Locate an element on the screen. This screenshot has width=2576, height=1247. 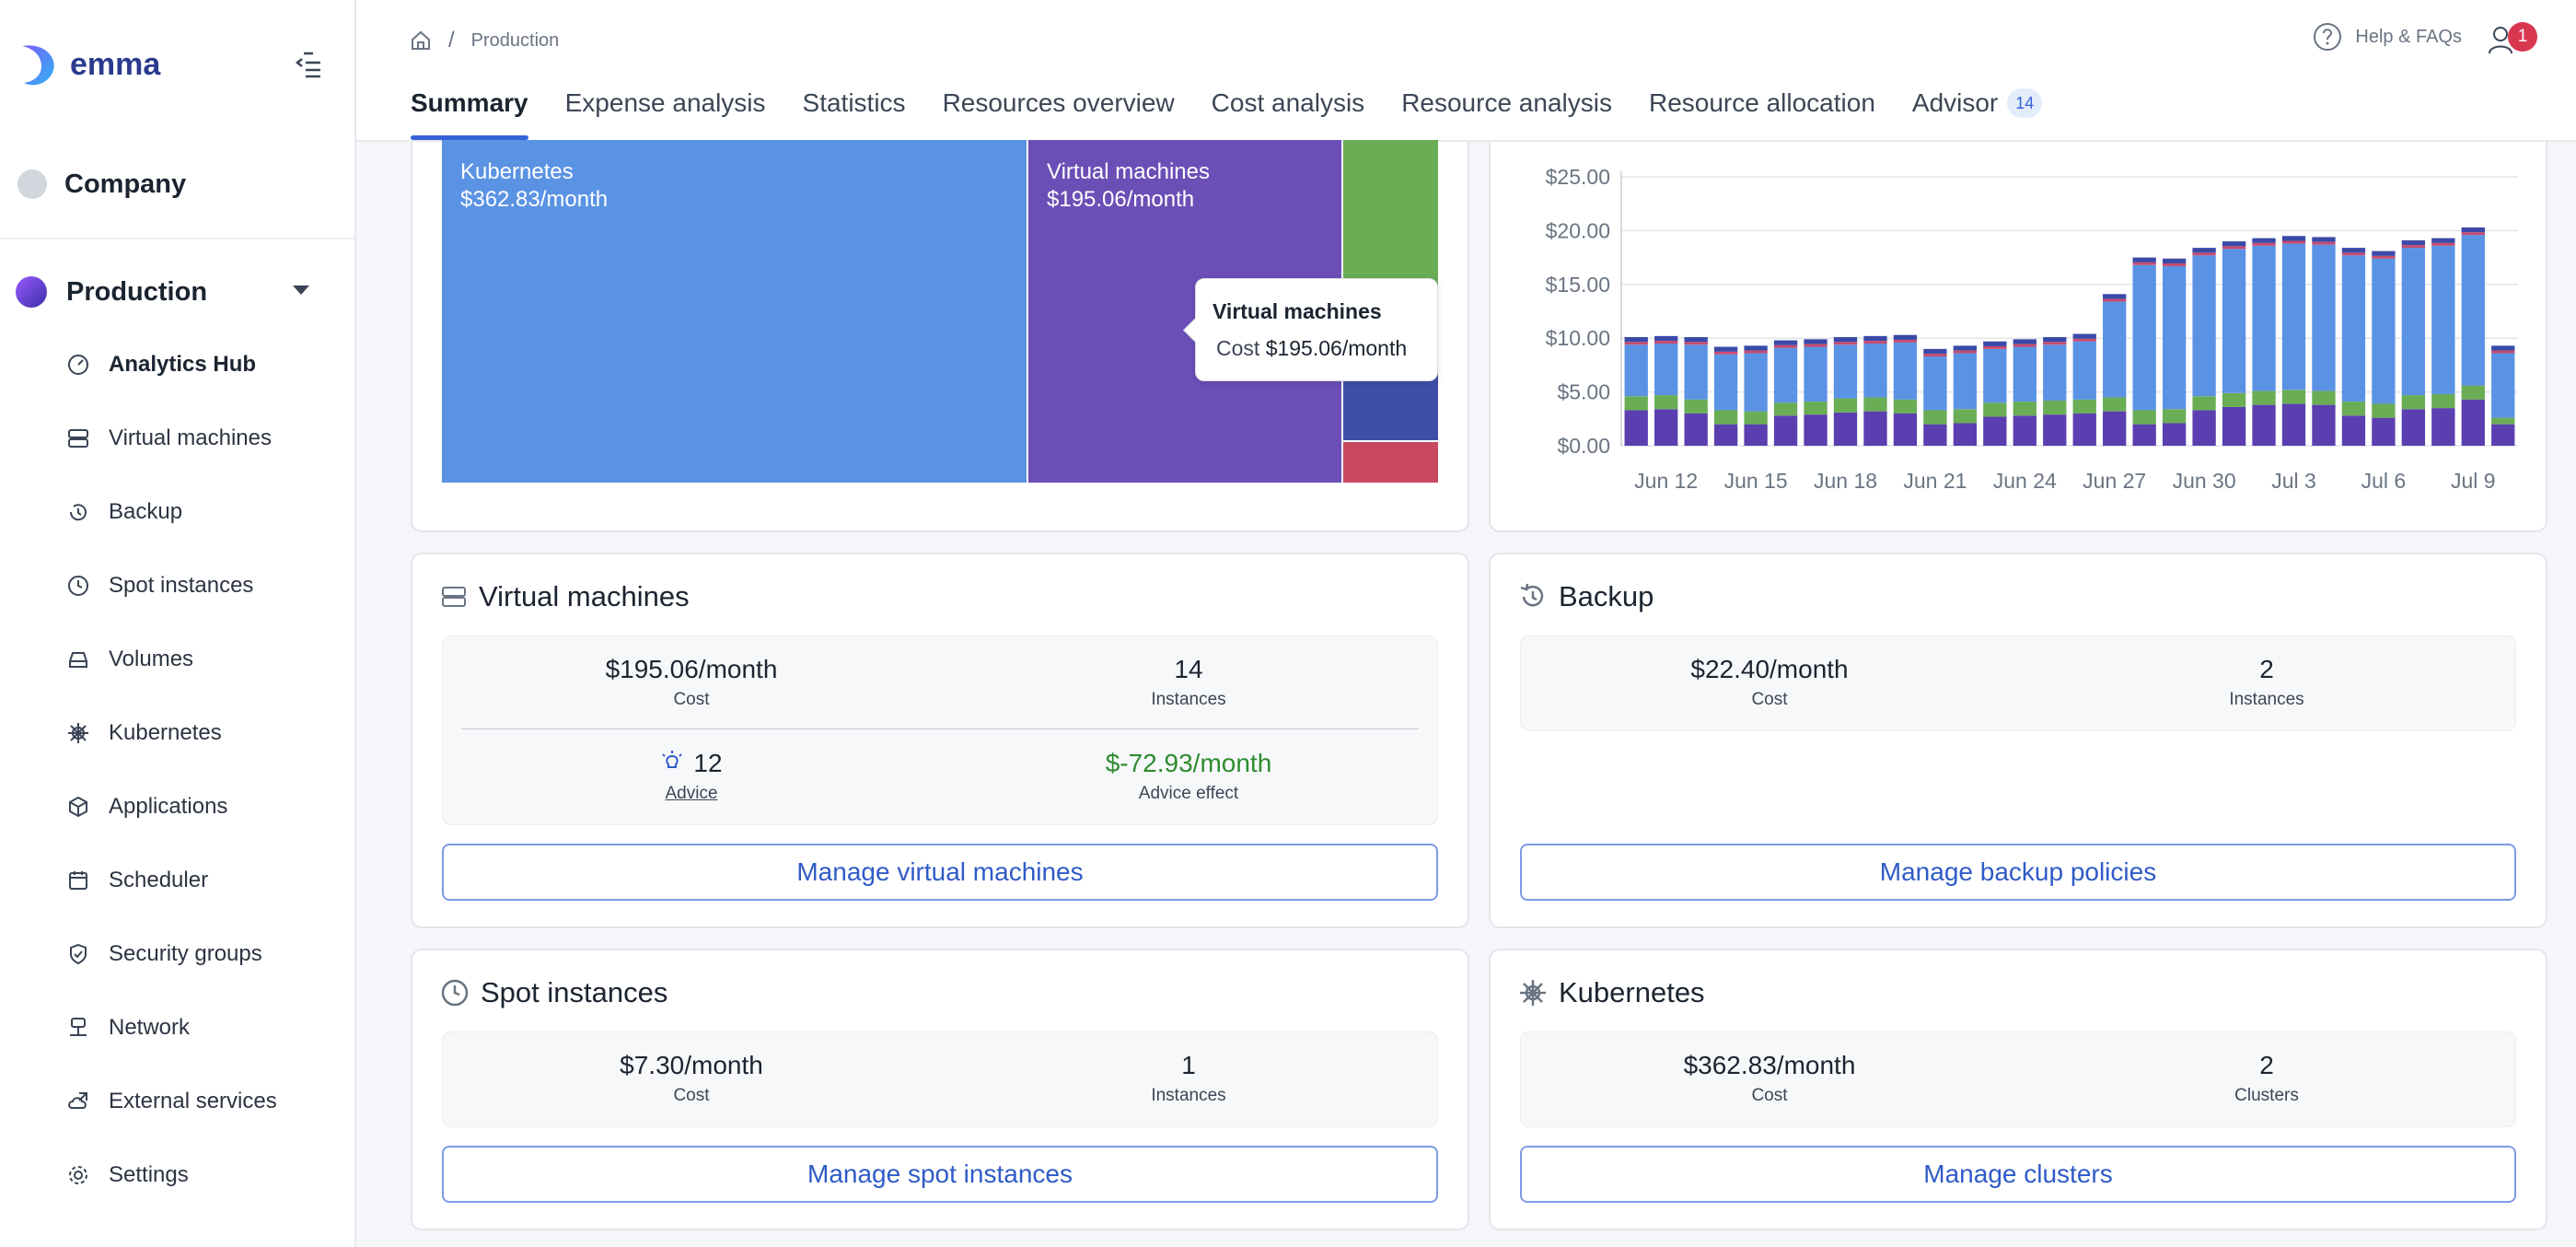
spot-cost-stat: $7.30/month Cost is located at coordinates (691, 1079).